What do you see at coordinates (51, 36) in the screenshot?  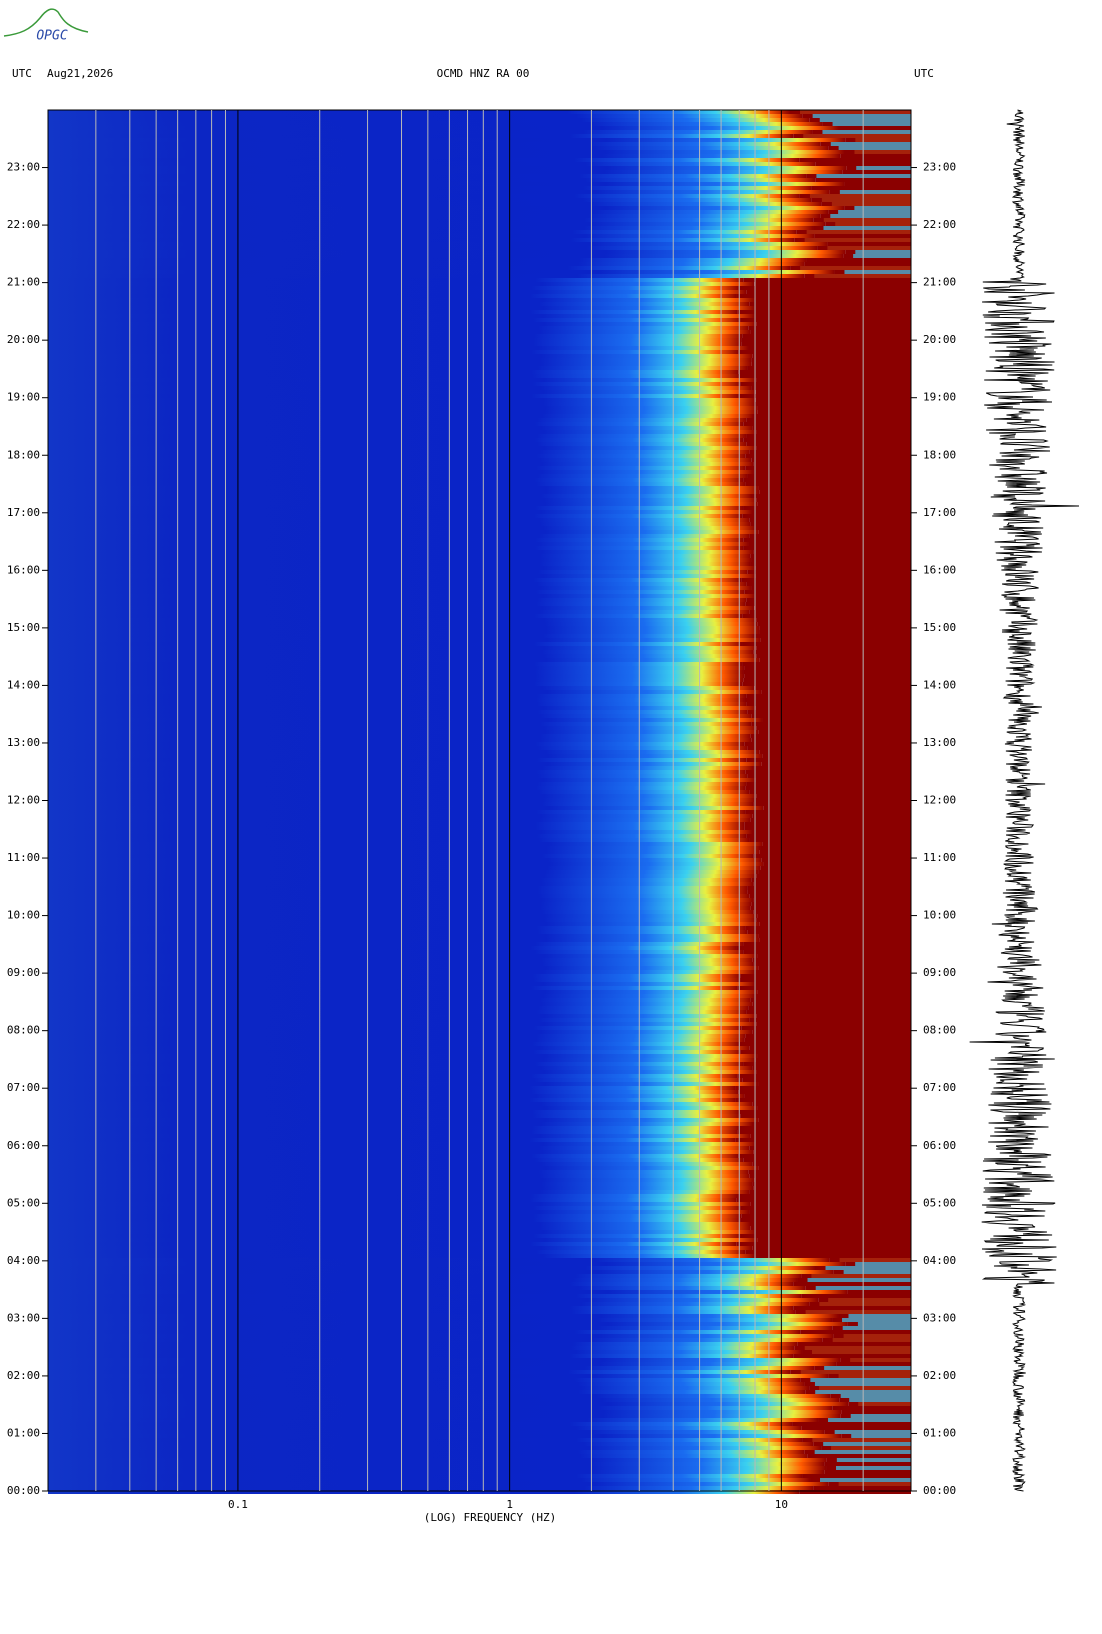 I see `logo-text: OPGC` at bounding box center [51, 36].